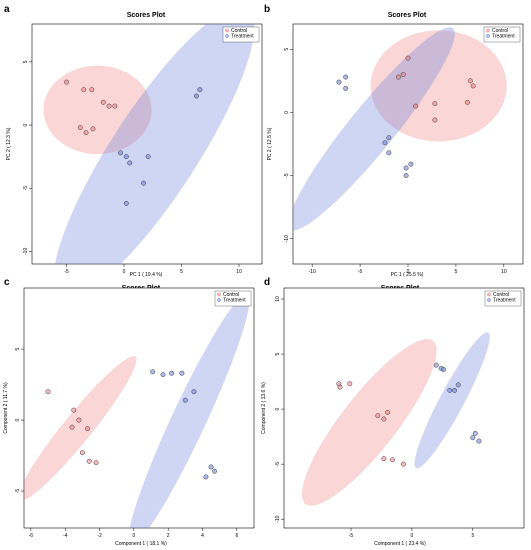 The image size is (531, 550). What do you see at coordinates (146, 275) in the screenshot?
I see `x-axis-label: PC 1 ( 19.4 %)` at bounding box center [146, 275].